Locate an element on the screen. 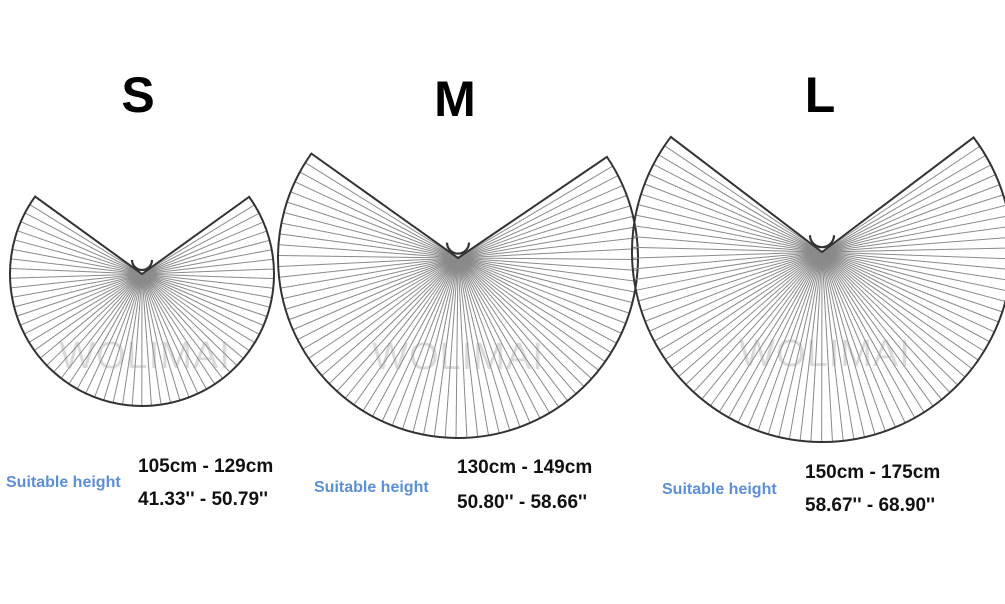 This screenshot has width=1005, height=604. size-letter-s: S is located at coordinates (138, 95).